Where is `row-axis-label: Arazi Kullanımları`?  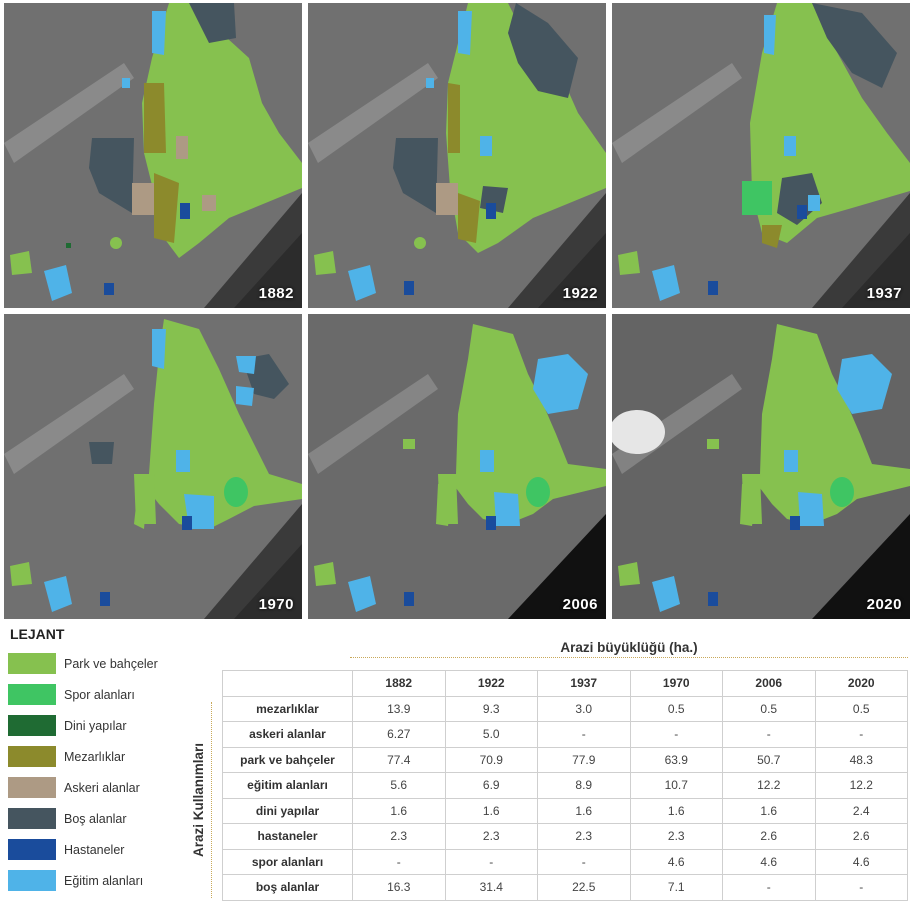 row-axis-label: Arazi Kullanımları is located at coordinates (198, 800).